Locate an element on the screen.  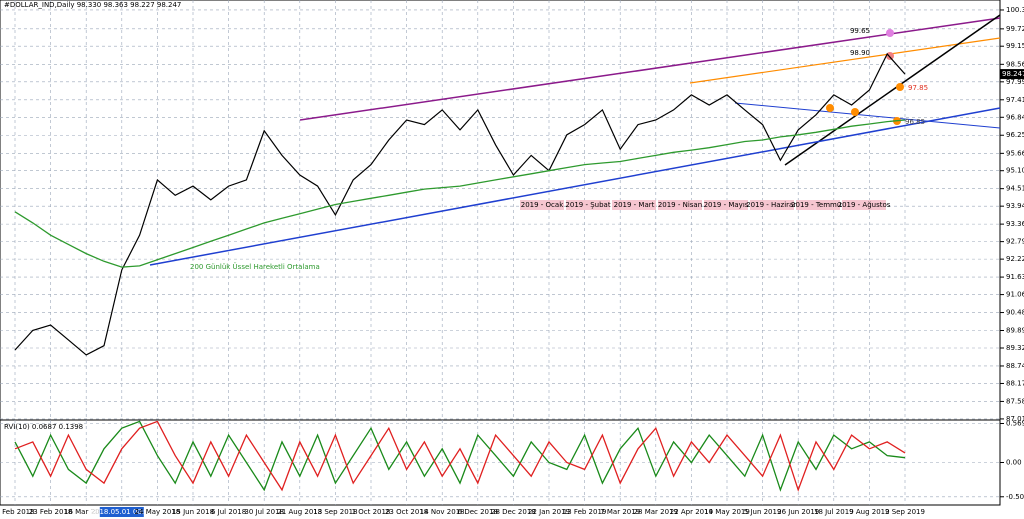
y-tick-label: 91.065 is located at coordinates (1015, 295).